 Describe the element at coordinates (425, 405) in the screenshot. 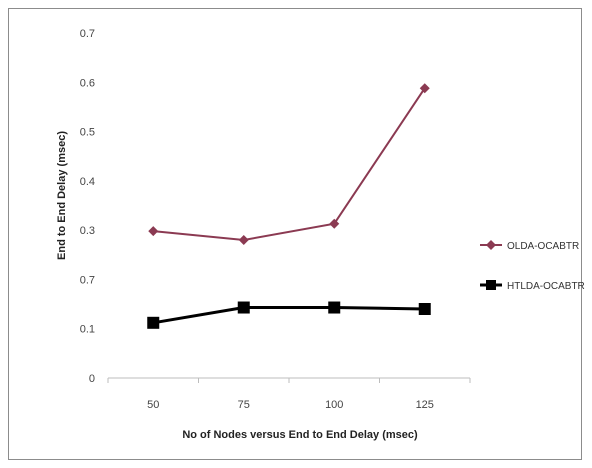

I see `x-tick-label: 125` at that location.